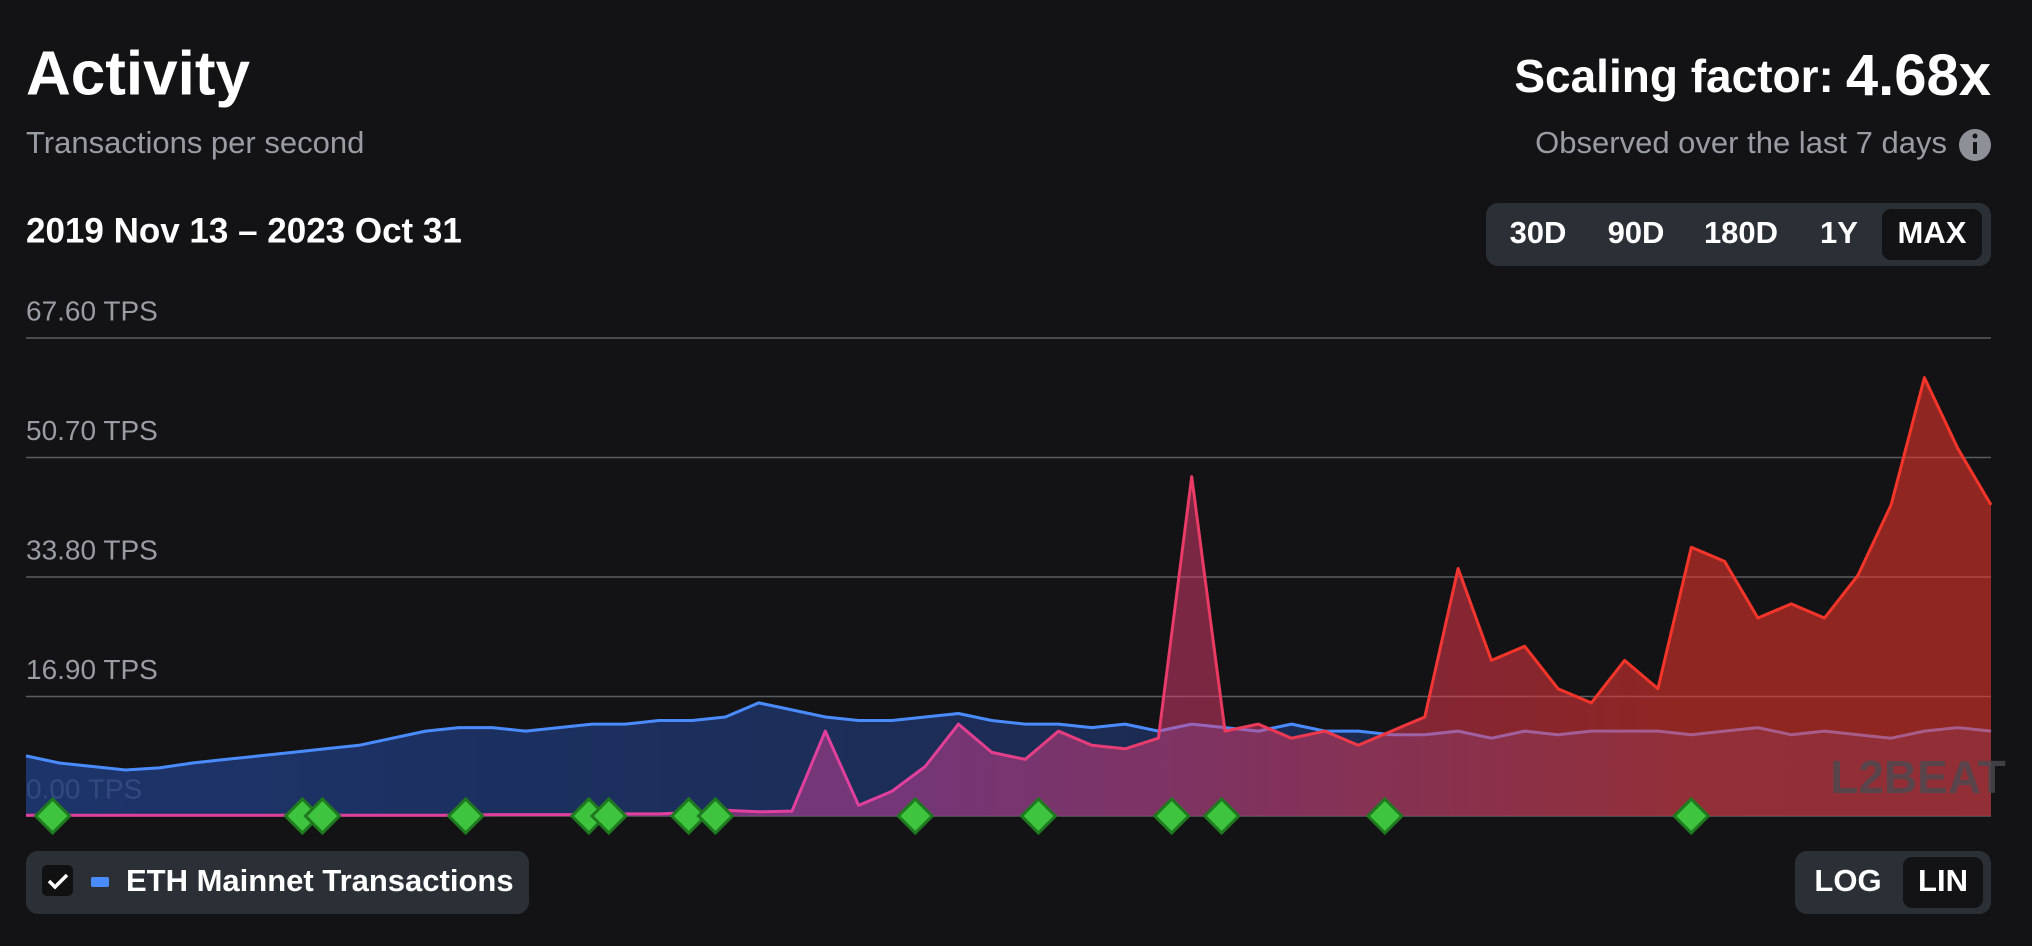 This screenshot has width=2032, height=946. I want to click on legend, so click(277, 882).